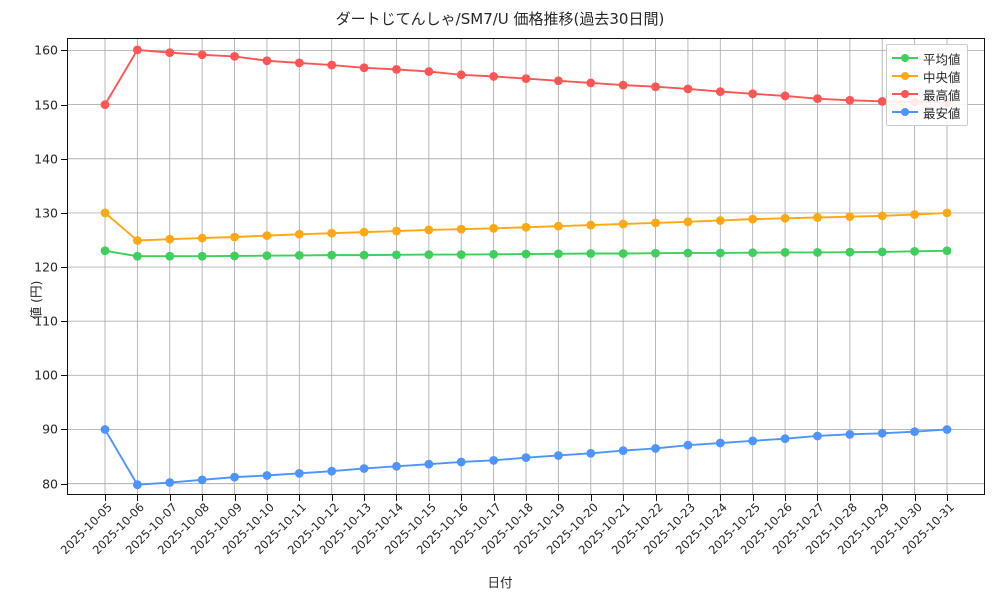 This screenshot has width=1000, height=600. Describe the element at coordinates (46, 105) in the screenshot. I see `y-tick-label: 150` at that location.